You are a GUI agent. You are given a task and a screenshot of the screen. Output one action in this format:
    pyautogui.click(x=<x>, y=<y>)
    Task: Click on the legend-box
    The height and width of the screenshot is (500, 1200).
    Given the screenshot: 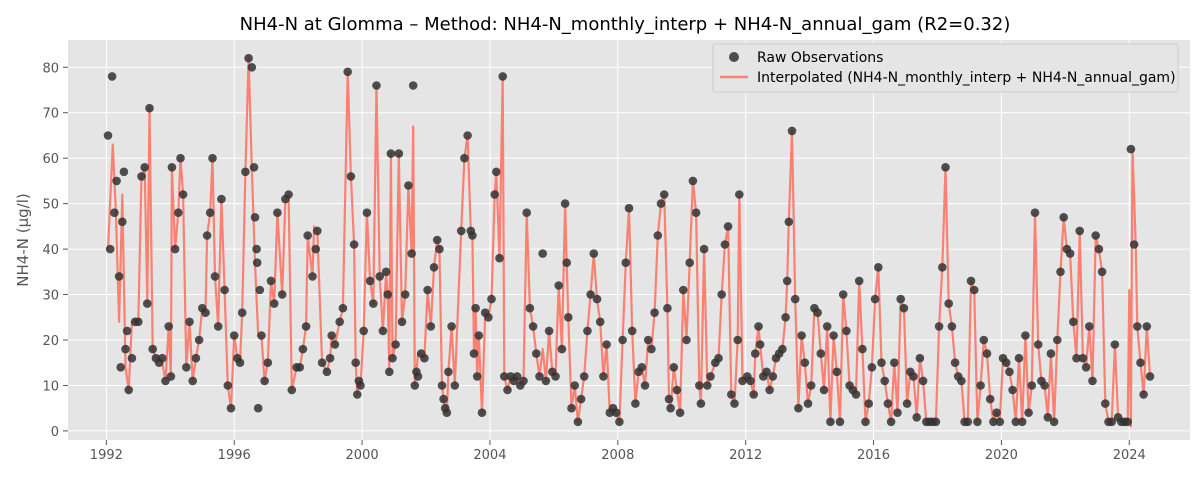 What is the action you would take?
    pyautogui.click(x=945, y=68)
    